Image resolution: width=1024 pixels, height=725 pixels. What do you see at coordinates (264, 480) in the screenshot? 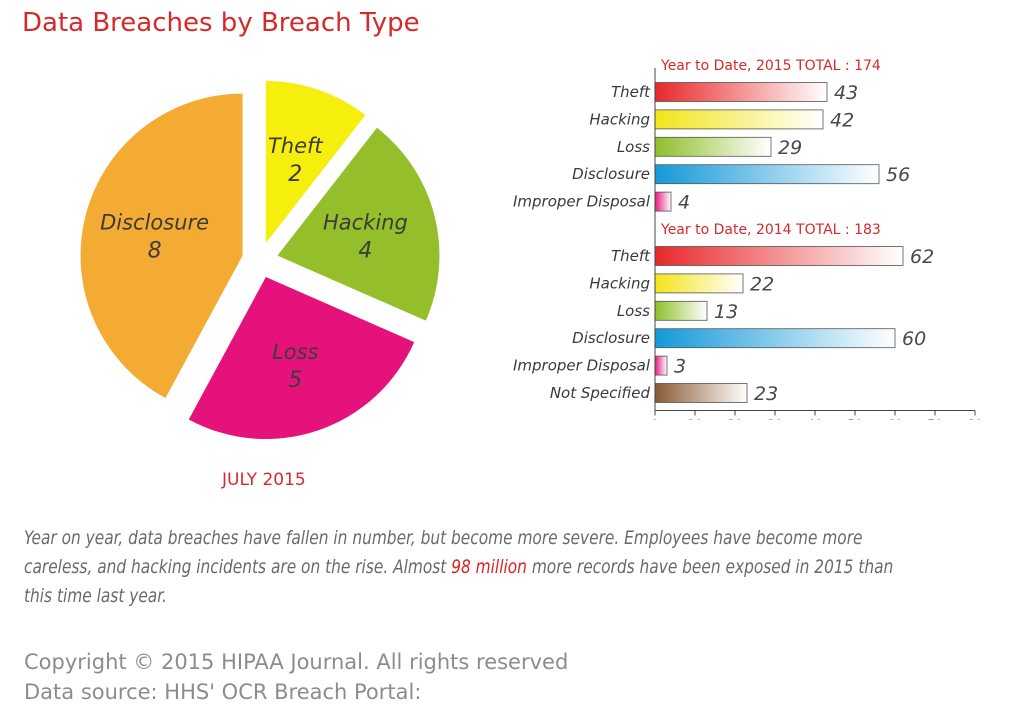
I see `month-label: JULY 2015` at bounding box center [264, 480].